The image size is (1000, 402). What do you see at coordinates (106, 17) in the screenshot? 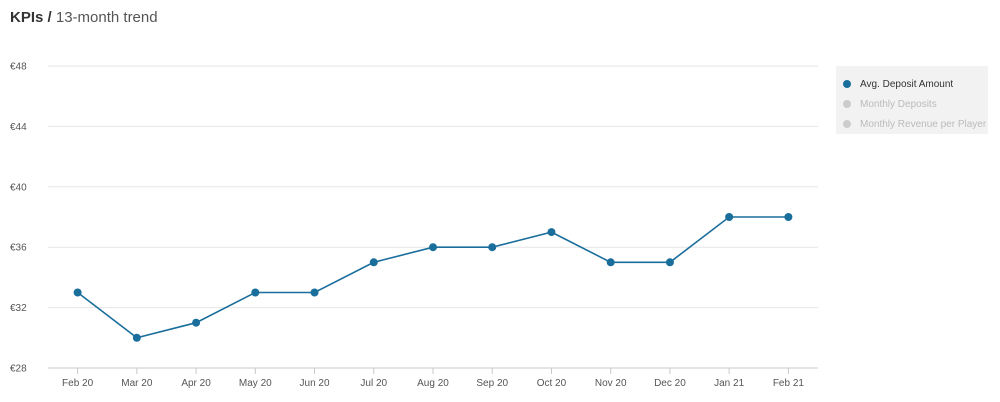
I see `page-title-subtitle: 13-month trend` at bounding box center [106, 17].